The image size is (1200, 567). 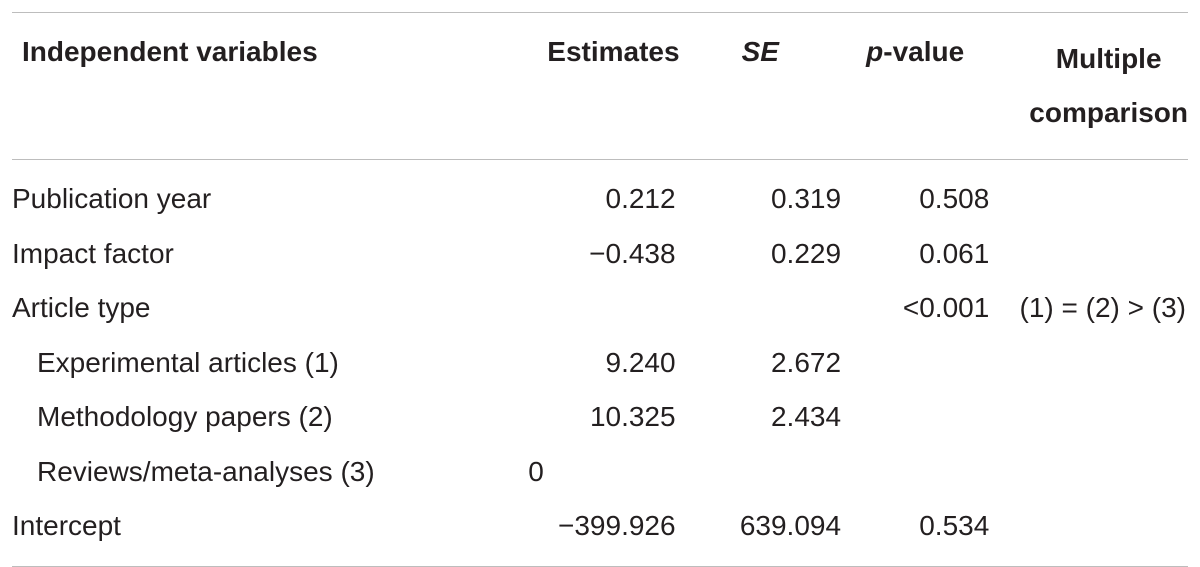 I want to click on cell: Intercept, so click(x=227, y=533).